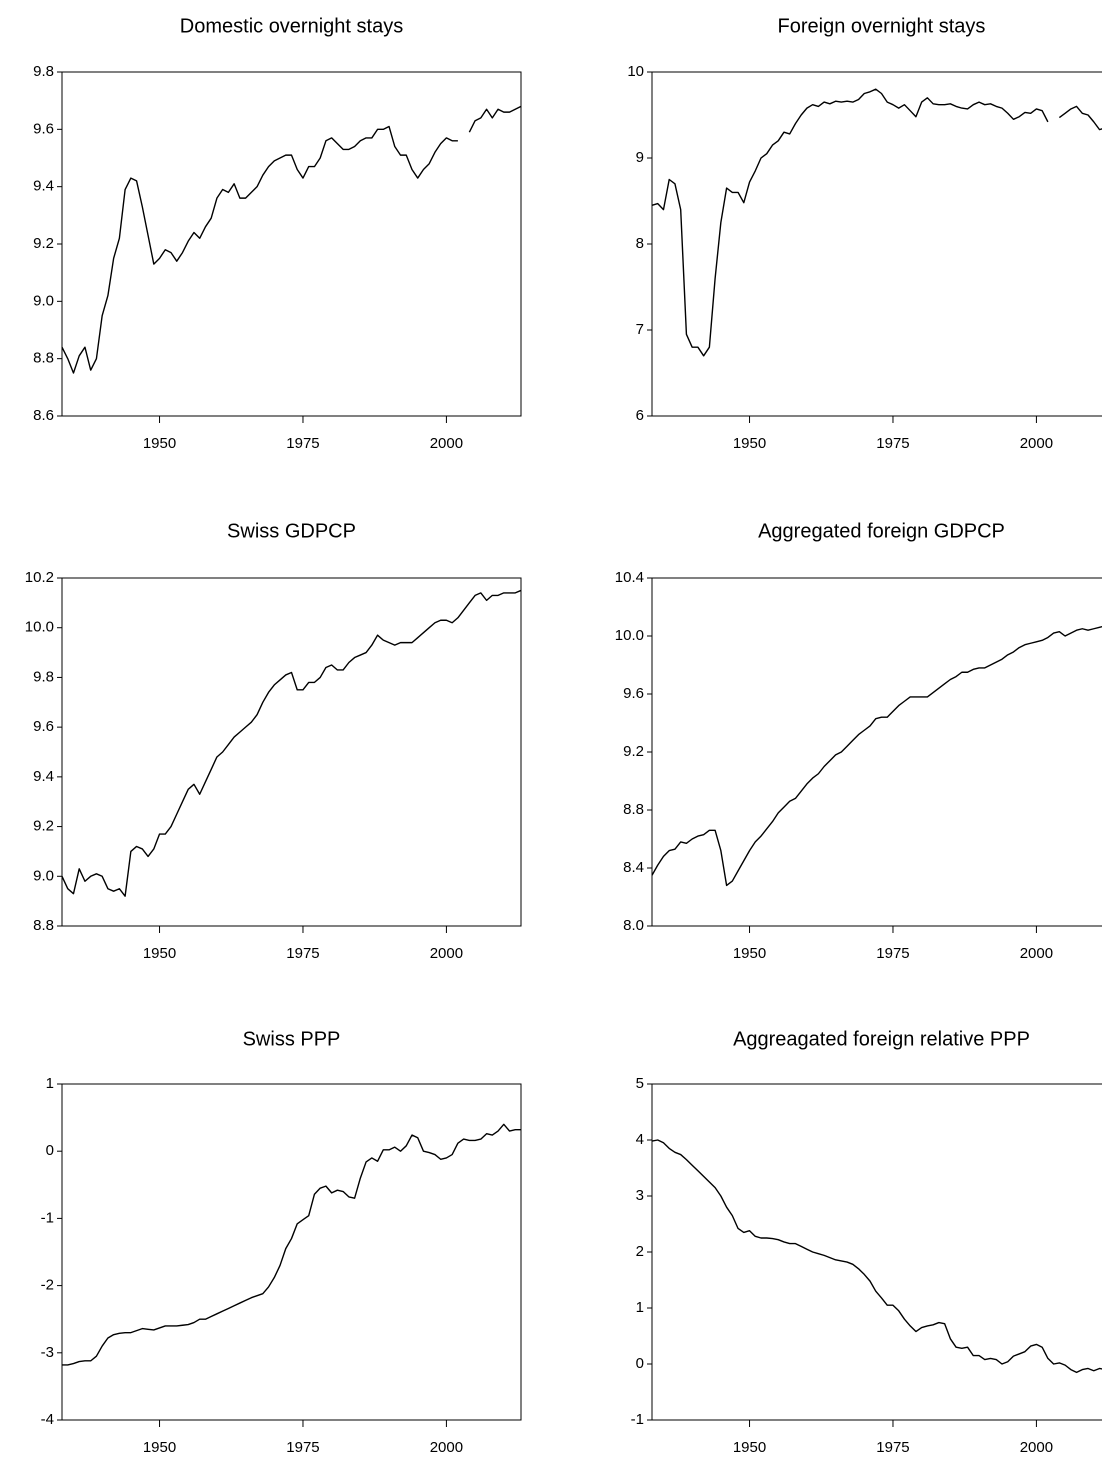 The image size is (1102, 1463). Describe the element at coordinates (291, 531) in the screenshot. I see `chart-title: Swiss GDPCP` at that location.